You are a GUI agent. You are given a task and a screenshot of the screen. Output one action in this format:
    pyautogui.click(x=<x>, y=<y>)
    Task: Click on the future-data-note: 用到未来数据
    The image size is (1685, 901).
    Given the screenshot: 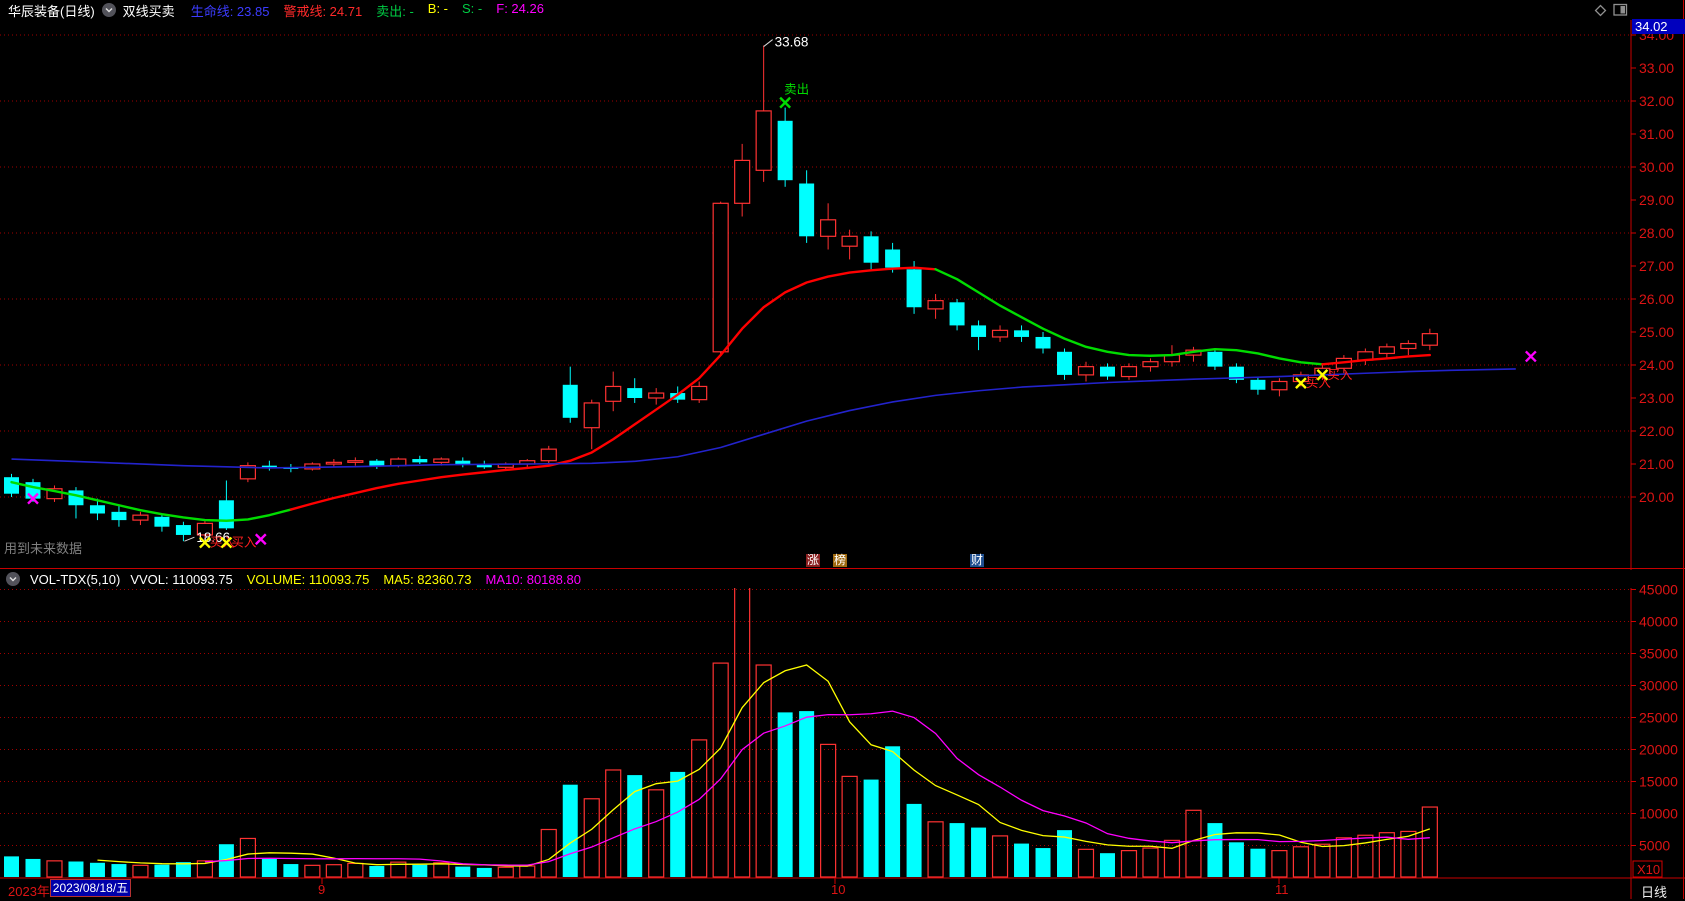 What is the action you would take?
    pyautogui.click(x=43, y=548)
    